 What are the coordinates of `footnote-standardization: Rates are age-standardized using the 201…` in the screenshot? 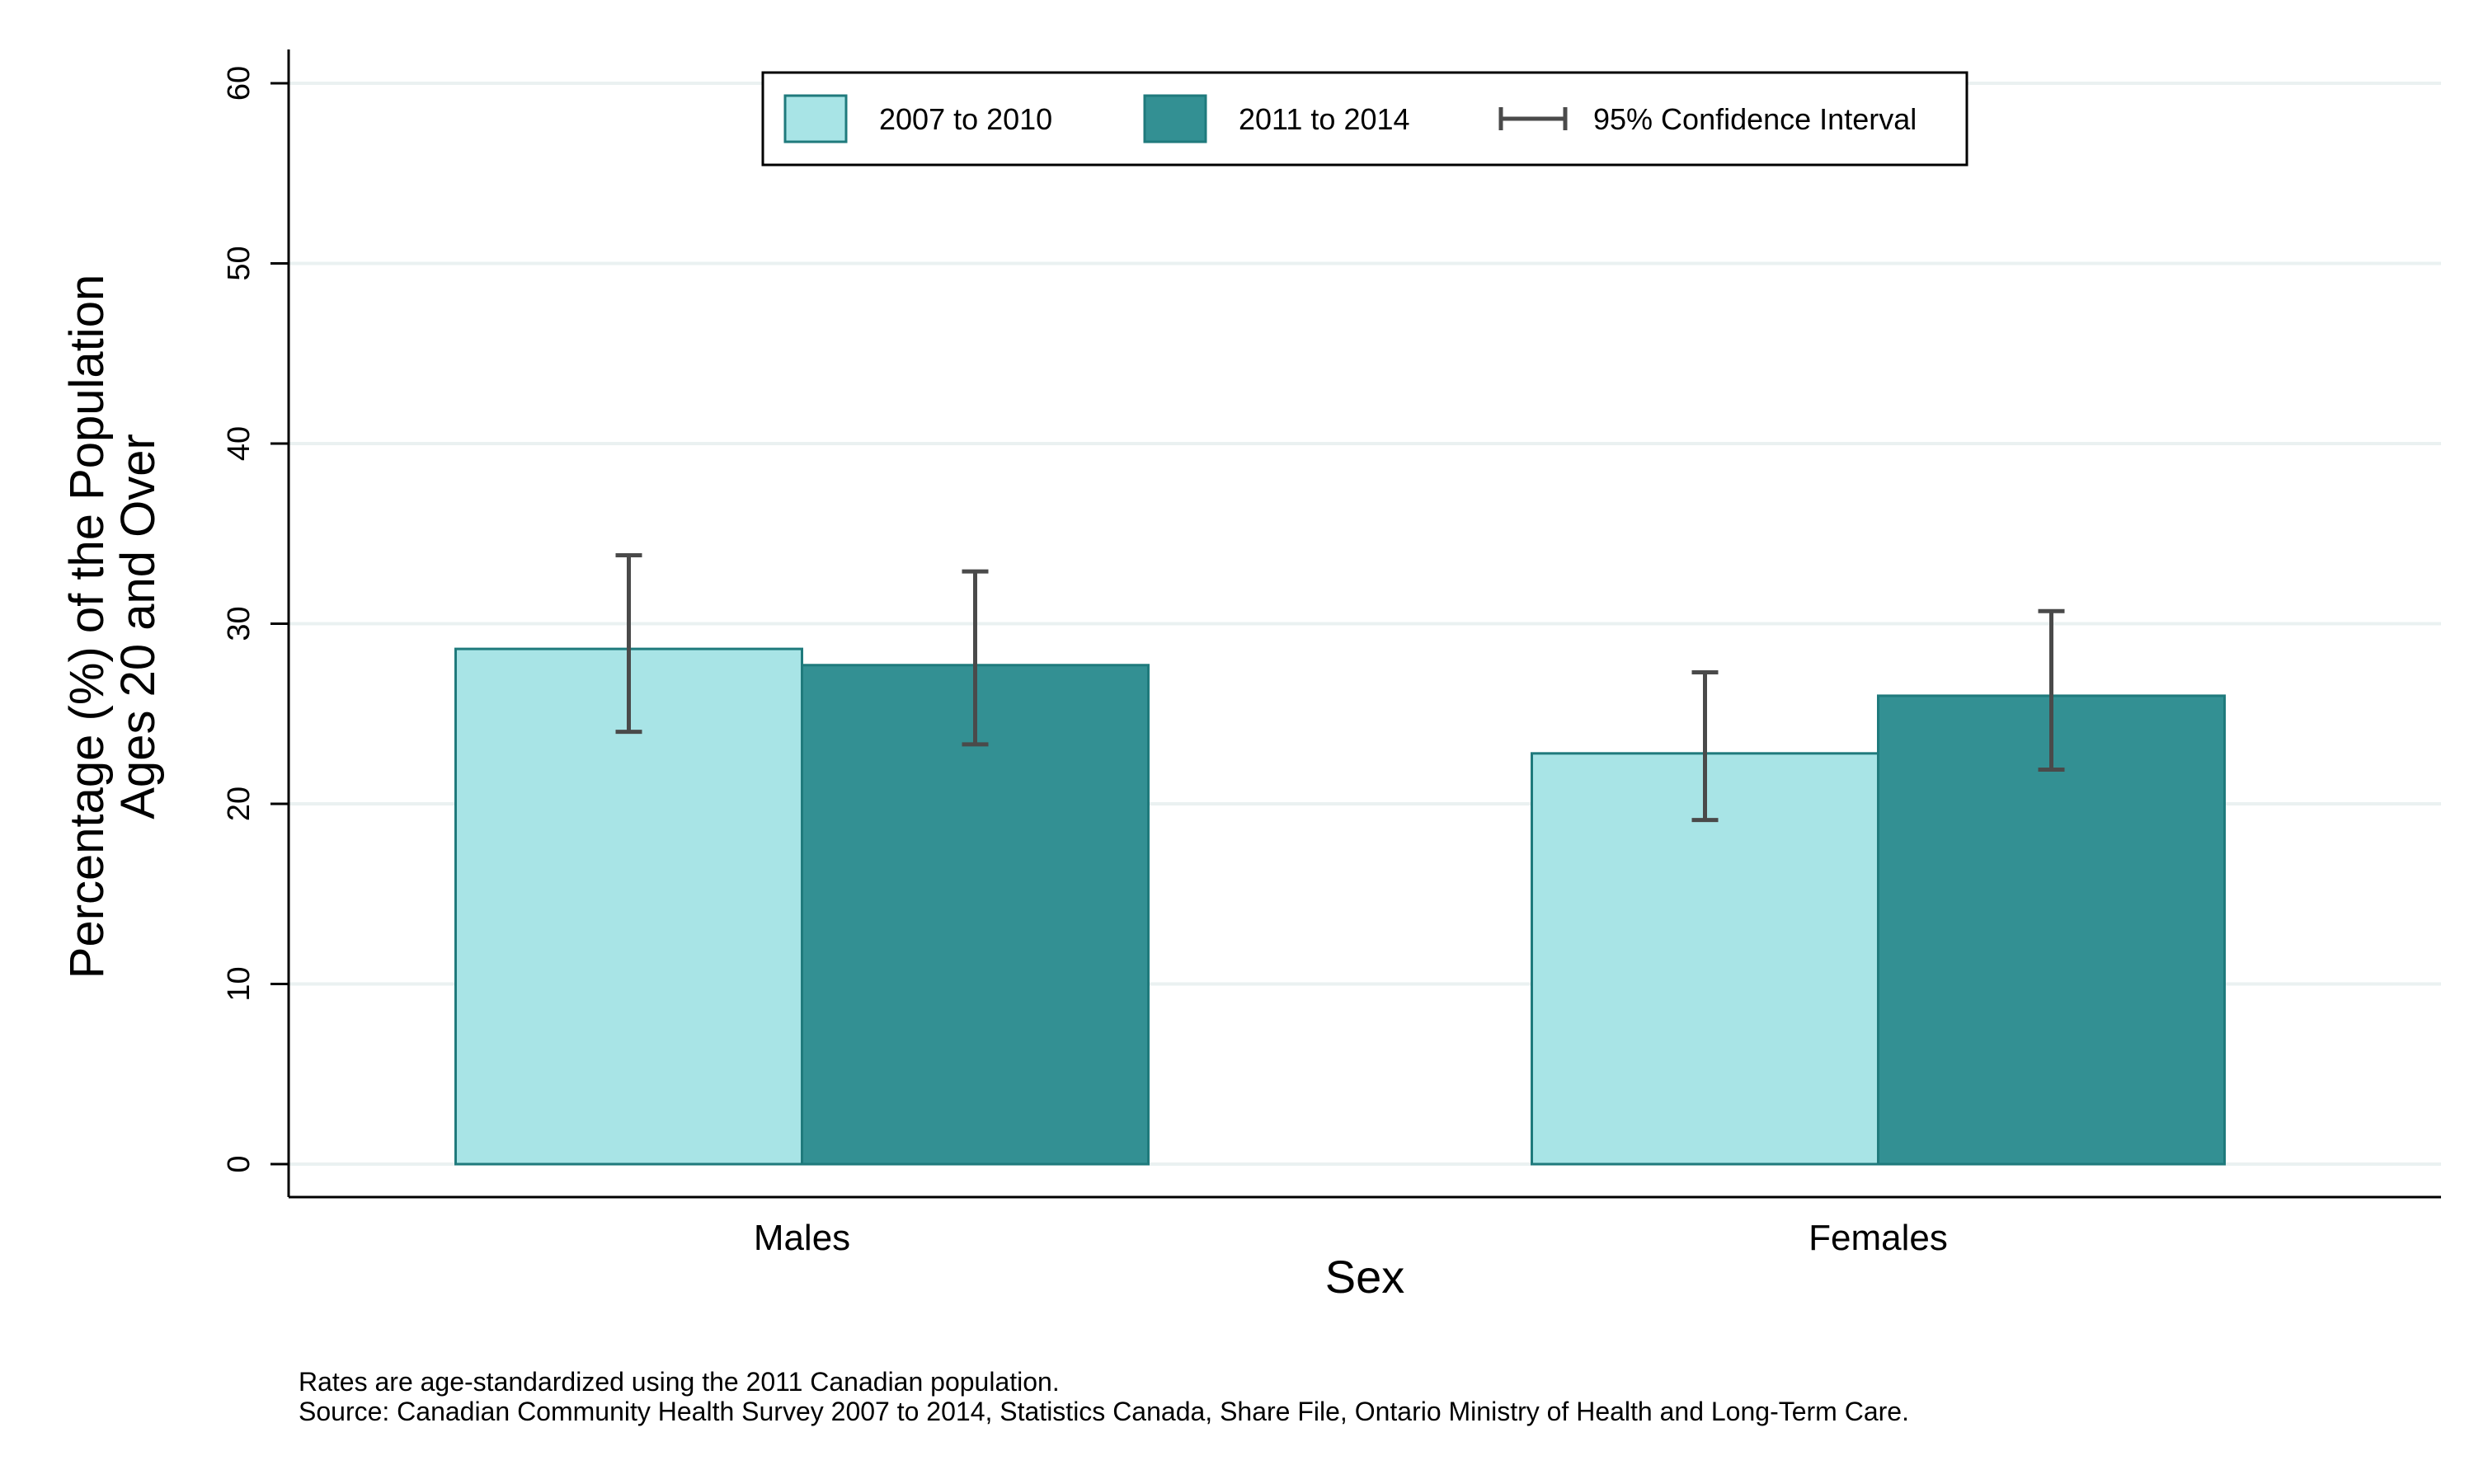 It's located at (679, 1382).